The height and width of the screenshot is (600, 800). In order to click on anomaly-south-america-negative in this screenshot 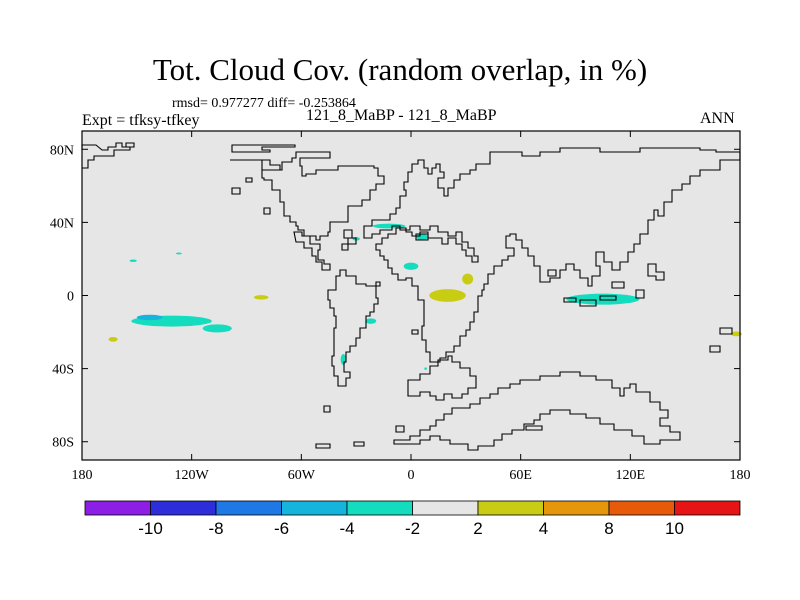, I will do `click(343, 359)`.